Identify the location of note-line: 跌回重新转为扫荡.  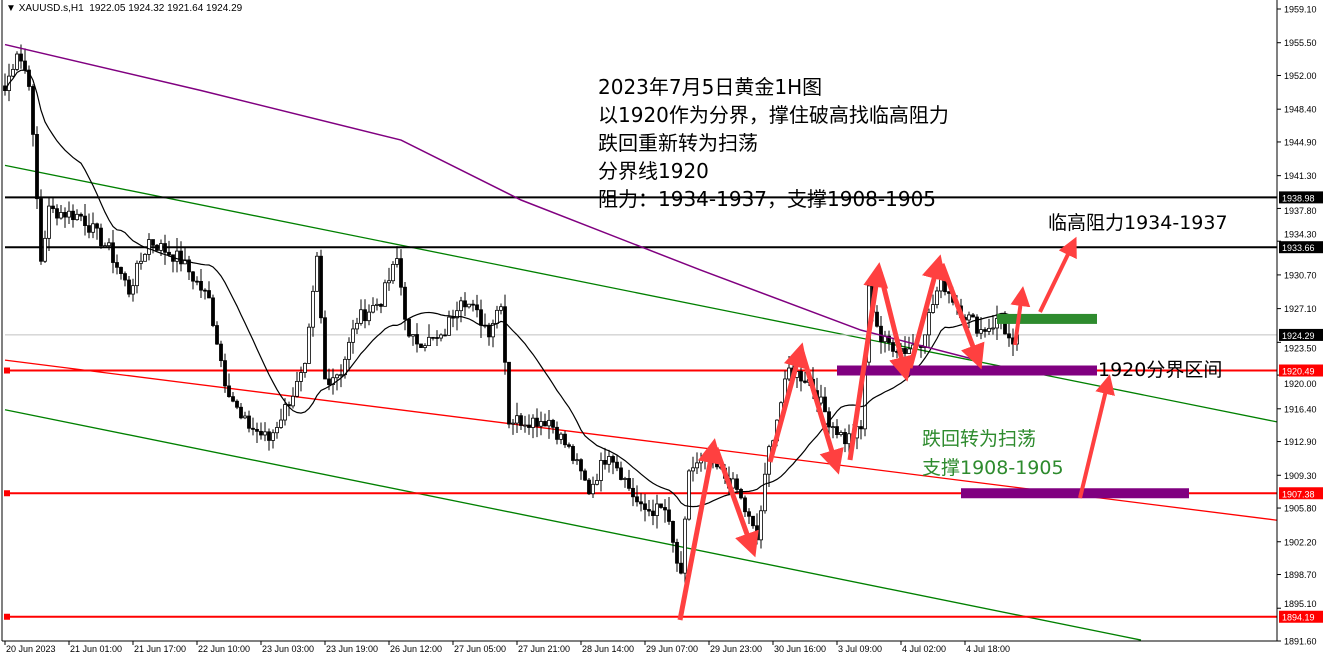
(678, 143).